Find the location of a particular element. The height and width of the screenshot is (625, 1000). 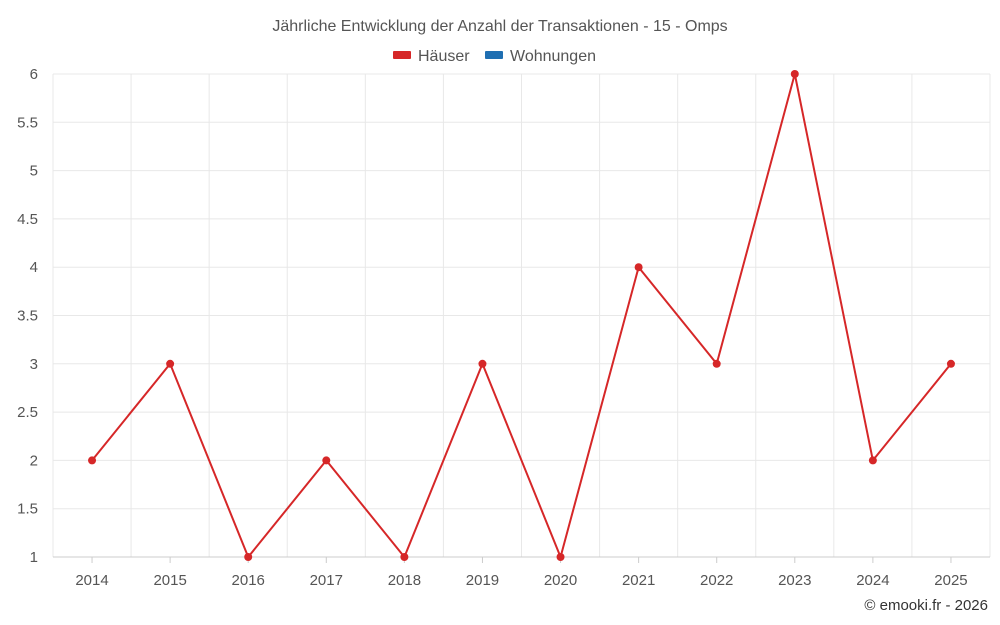

y-tick-label: 4.5 is located at coordinates (27, 219).